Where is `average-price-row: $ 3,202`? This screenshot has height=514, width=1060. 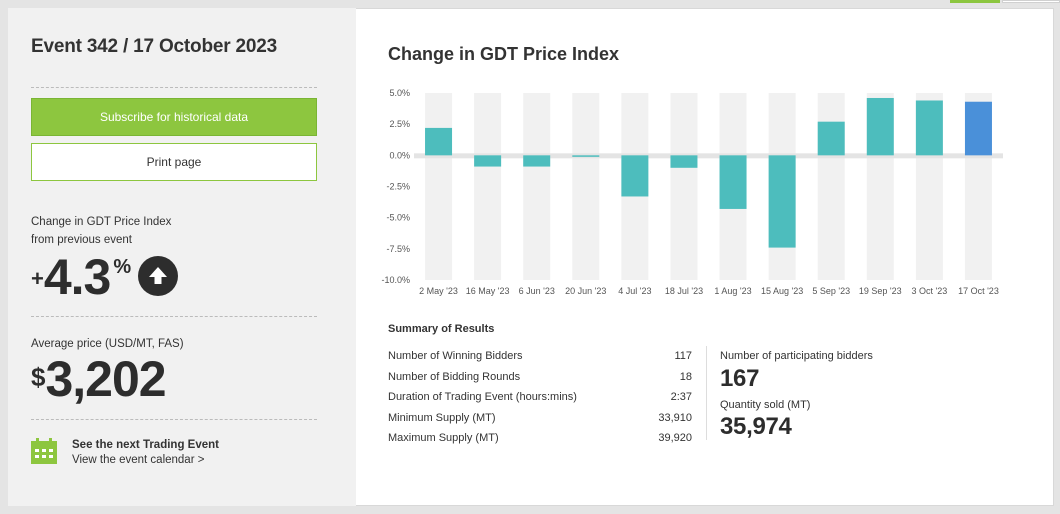 average-price-row: $ 3,202 is located at coordinates (99, 379).